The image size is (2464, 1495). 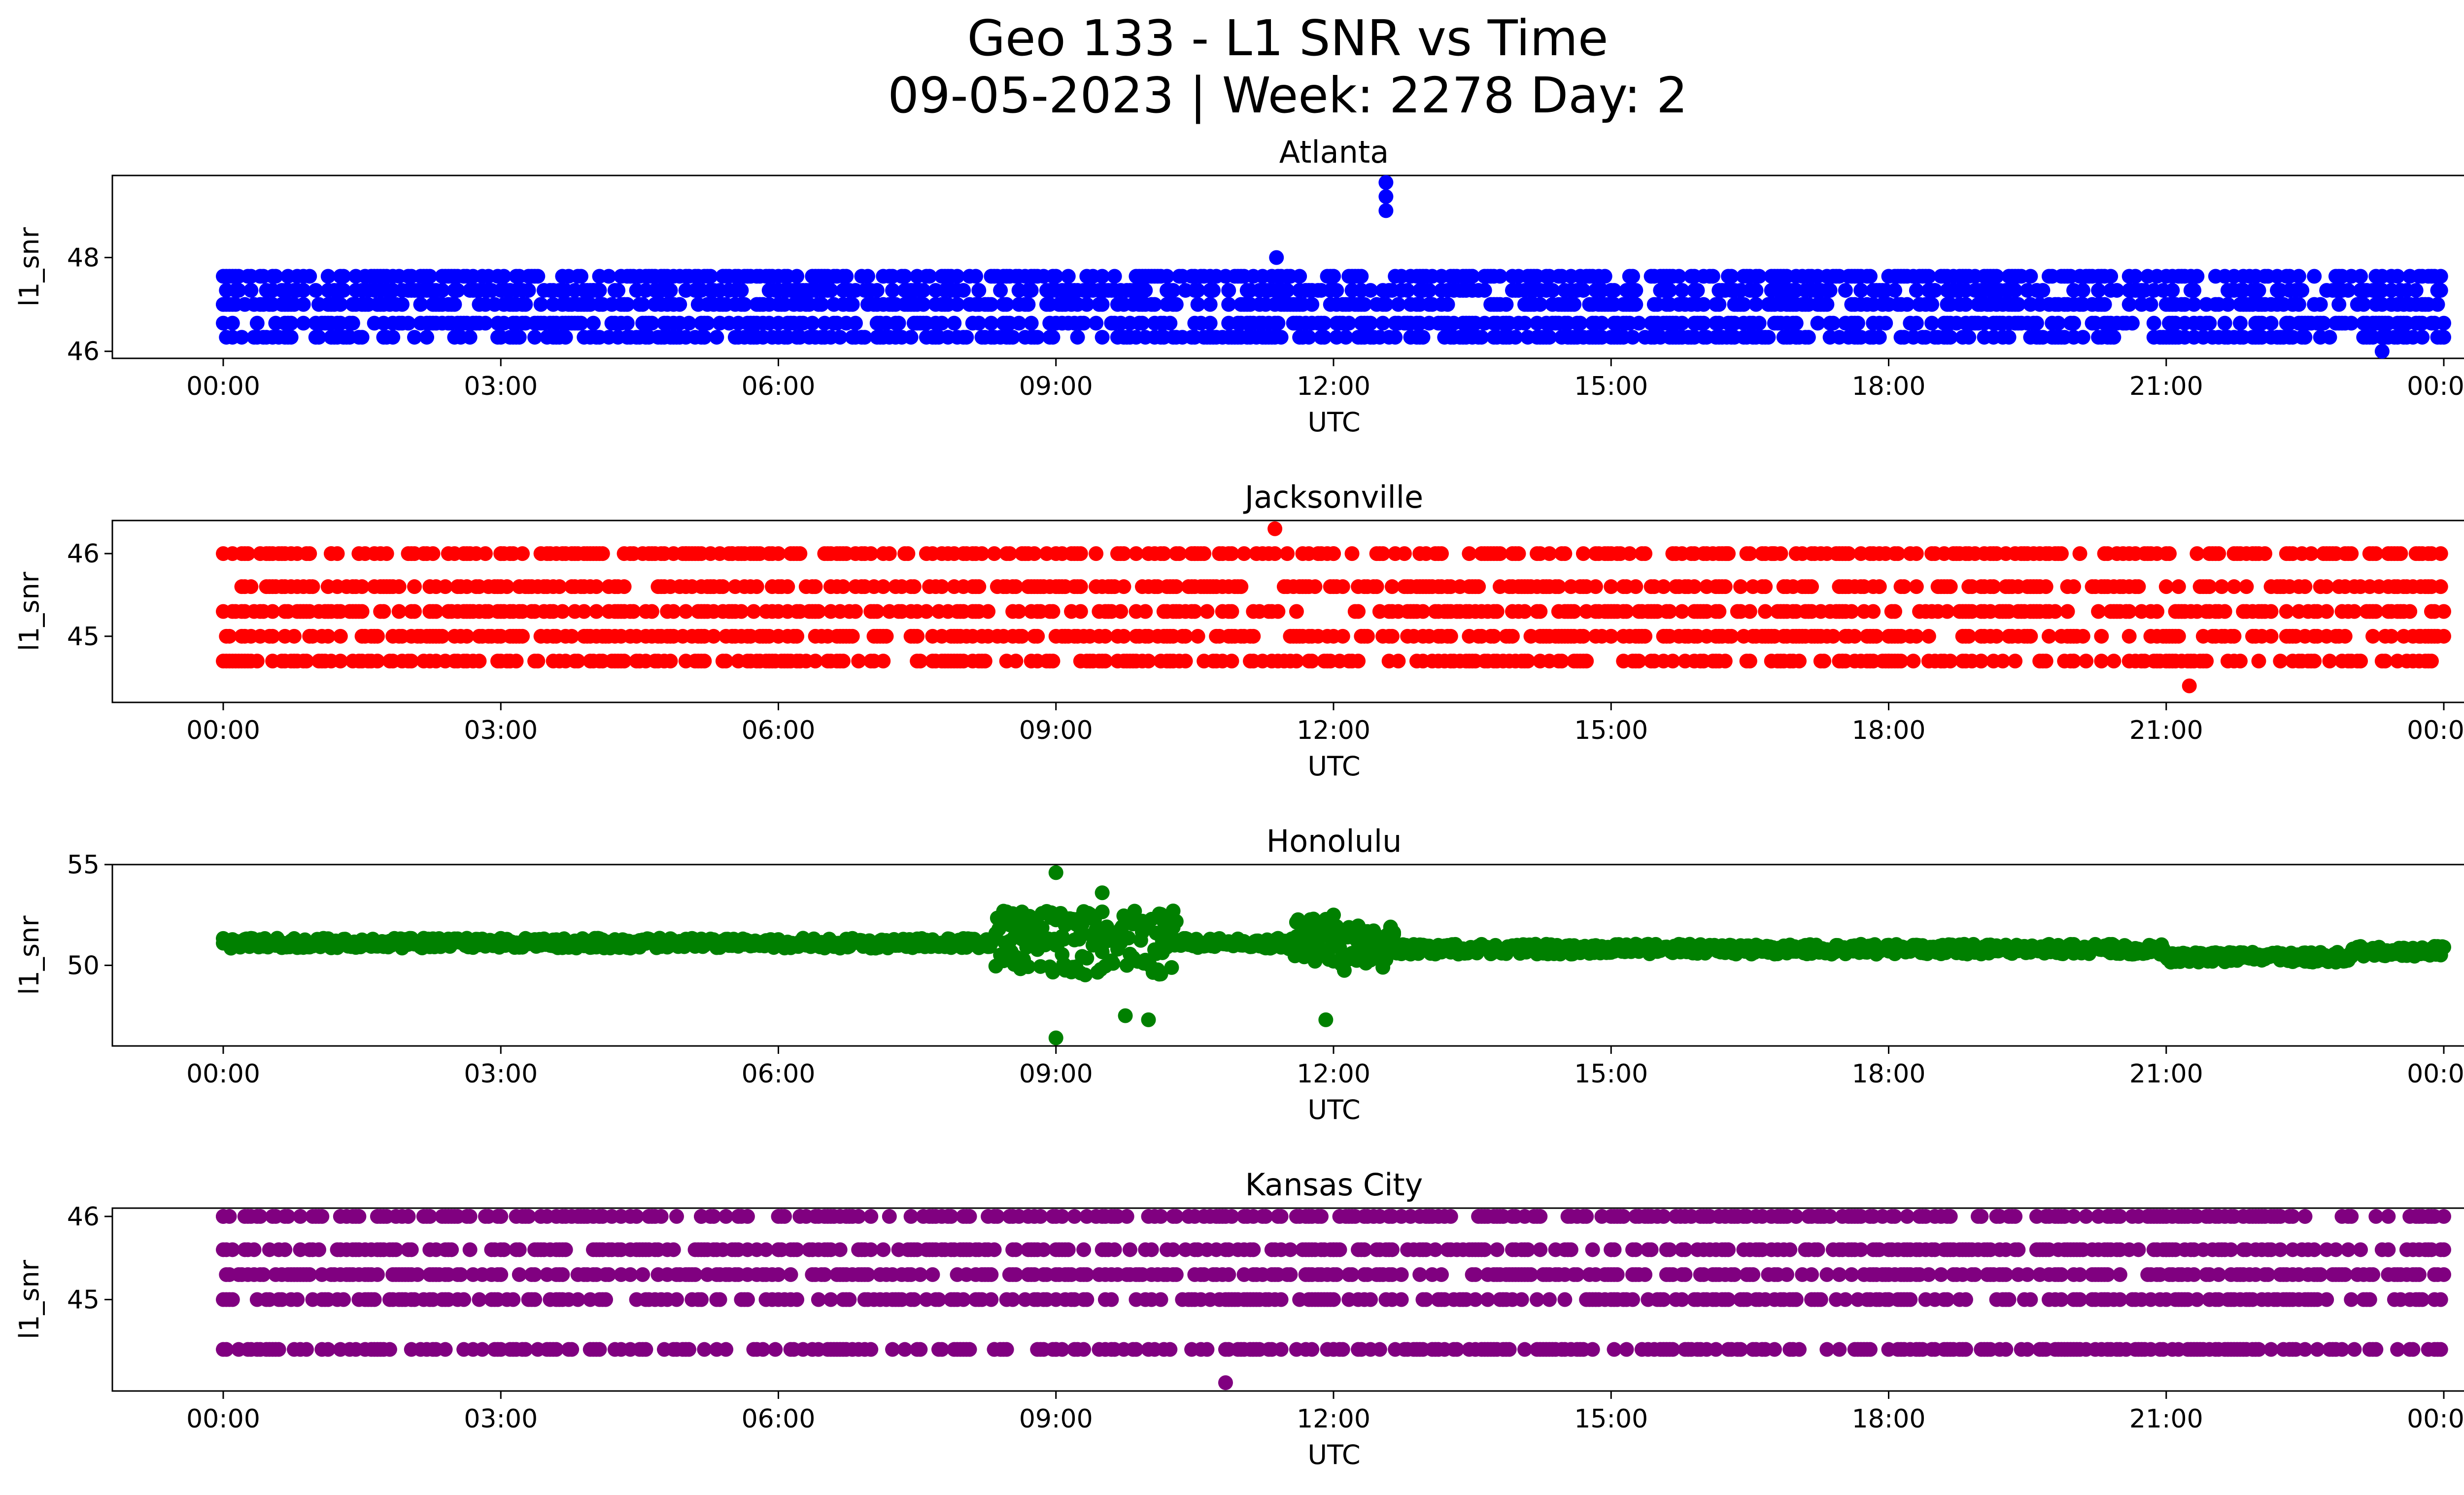 I want to click on x-tick-label: 18:00, so click(x=1889, y=1074).